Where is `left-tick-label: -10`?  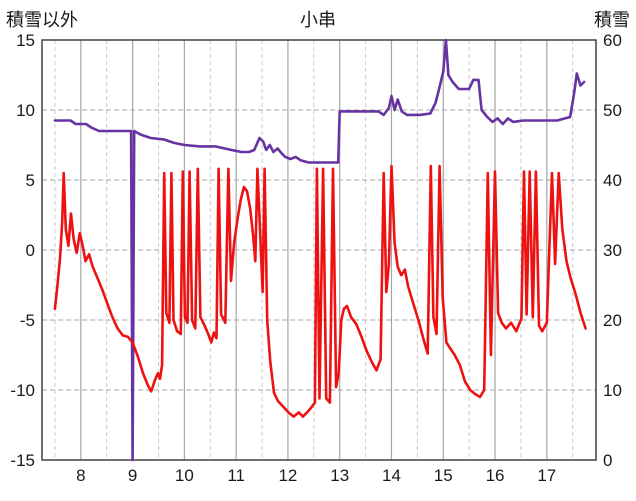
left-tick-label: -10 is located at coordinates (22, 390).